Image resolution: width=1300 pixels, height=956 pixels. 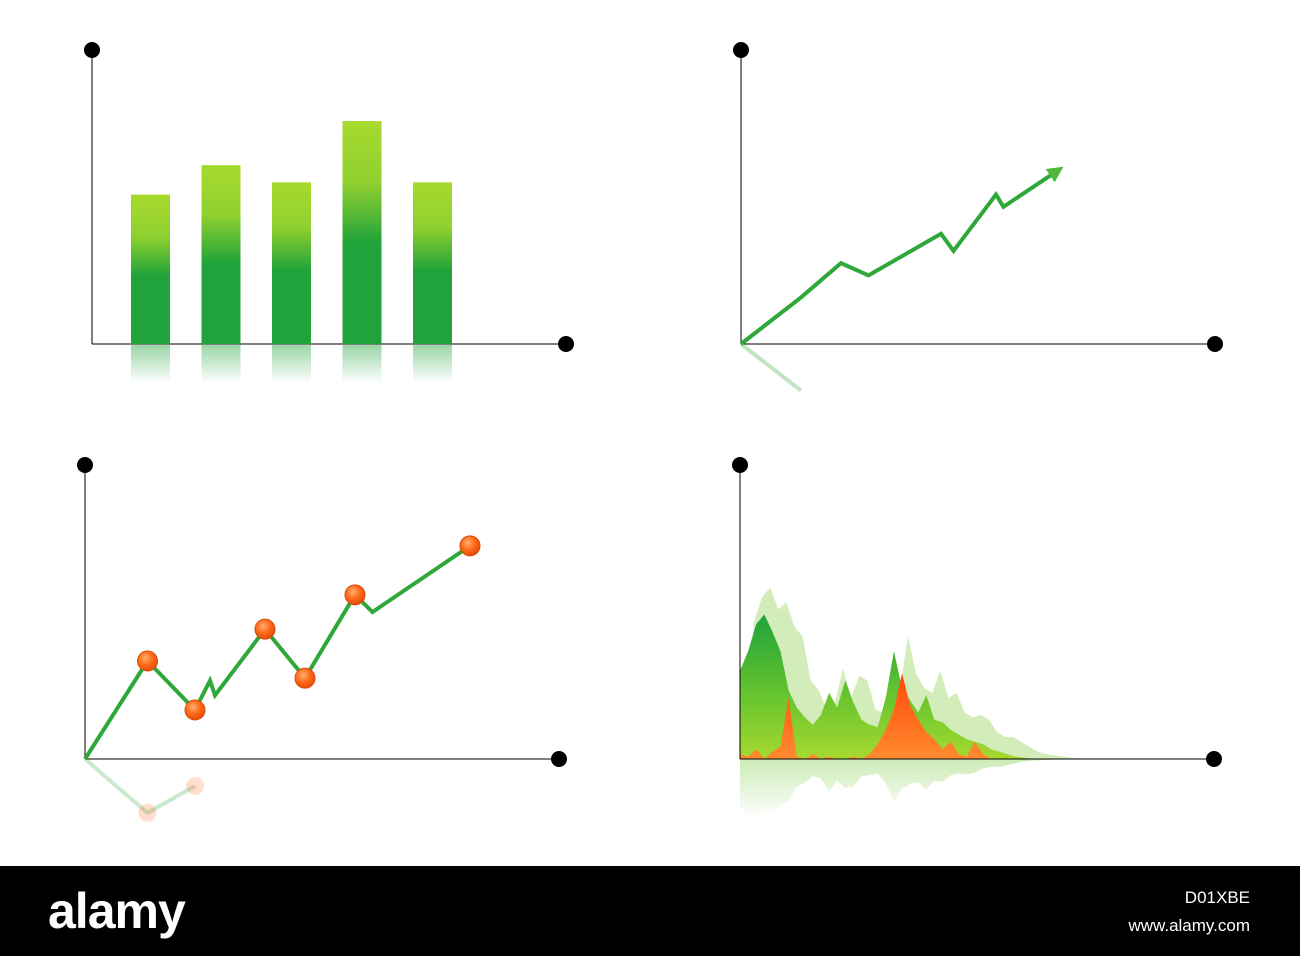 I want to click on area-series-mid, so click(x=906, y=686).